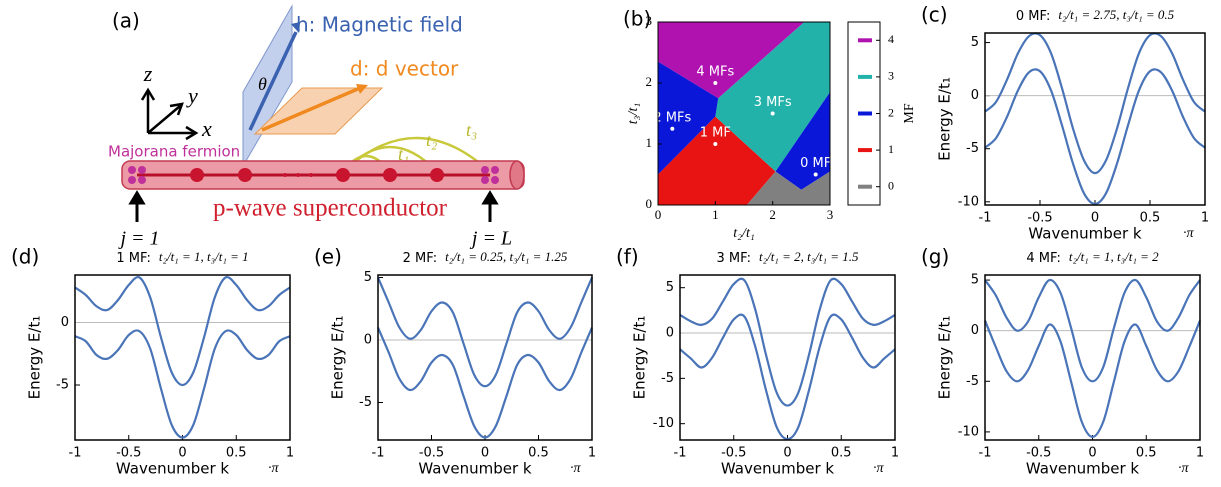 The height and width of the screenshot is (487, 1221). I want to click on d-label: d: d vector, so click(404, 69).